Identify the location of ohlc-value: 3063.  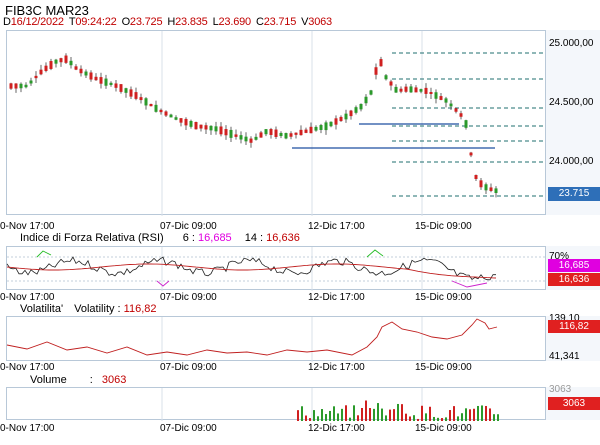
(320, 22).